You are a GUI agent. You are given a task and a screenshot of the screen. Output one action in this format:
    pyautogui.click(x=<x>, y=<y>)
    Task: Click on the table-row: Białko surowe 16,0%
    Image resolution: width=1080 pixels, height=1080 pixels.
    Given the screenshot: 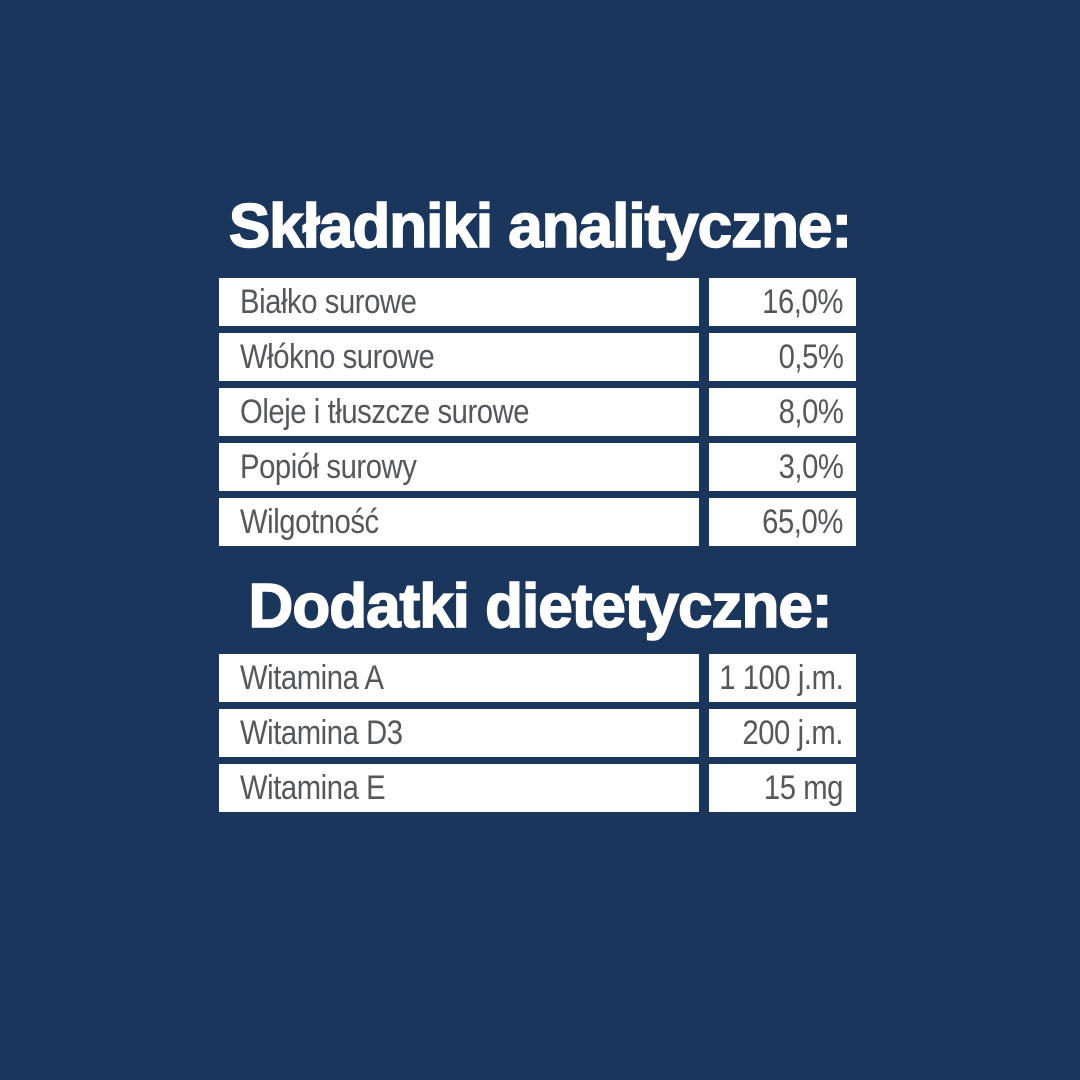 What is the action you would take?
    pyautogui.click(x=537, y=302)
    